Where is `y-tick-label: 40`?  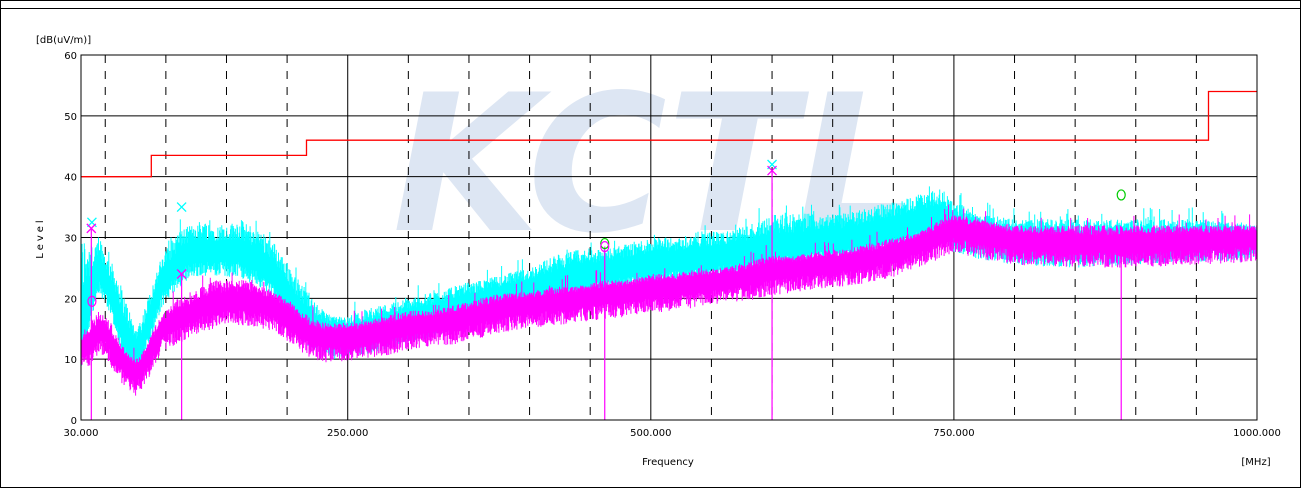
y-tick-label: 40 is located at coordinates (70, 178).